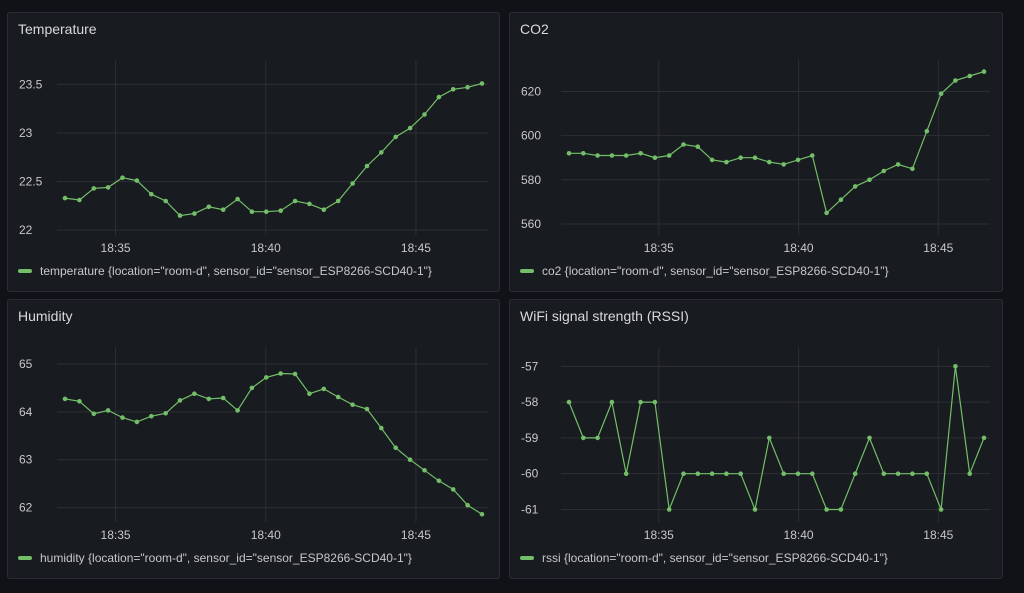  Describe the element at coordinates (531, 91) in the screenshot. I see `y-tick-label: 620` at that location.